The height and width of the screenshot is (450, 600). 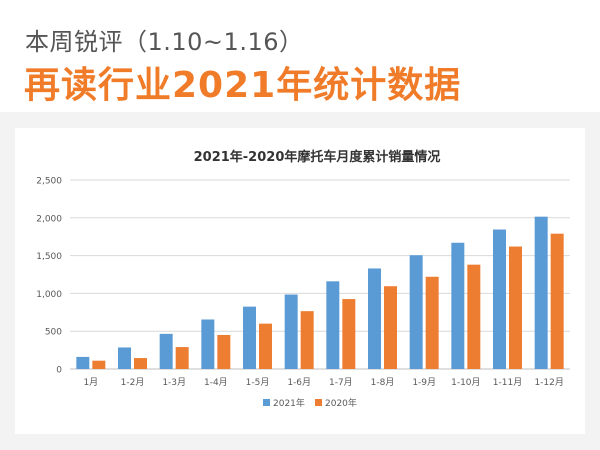 What do you see at coordinates (243, 85) in the screenshot?
I see `header-title: 再读行业2021年统计数据` at bounding box center [243, 85].